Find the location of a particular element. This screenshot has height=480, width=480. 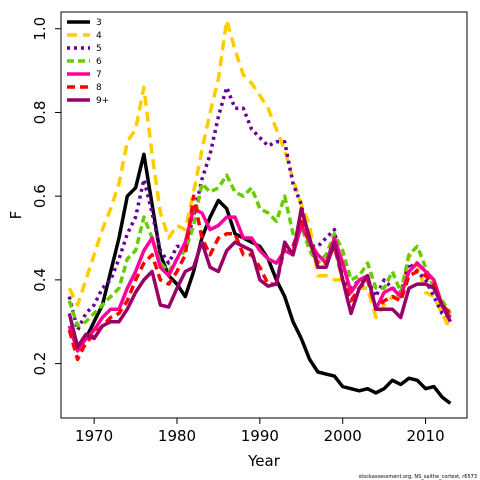

y-tick-label: 0.2 is located at coordinates (40, 364).